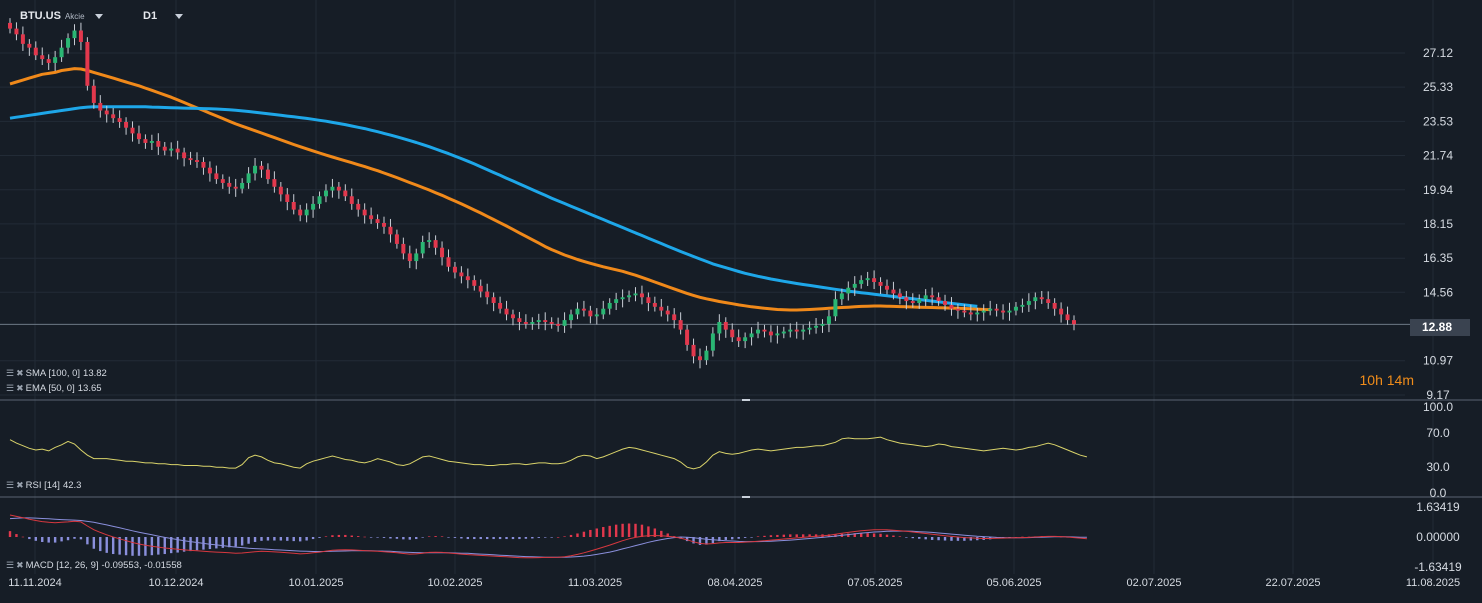 The image size is (1482, 603). Describe the element at coordinates (1438, 224) in the screenshot. I see `y-tick-label: 18.15` at that location.